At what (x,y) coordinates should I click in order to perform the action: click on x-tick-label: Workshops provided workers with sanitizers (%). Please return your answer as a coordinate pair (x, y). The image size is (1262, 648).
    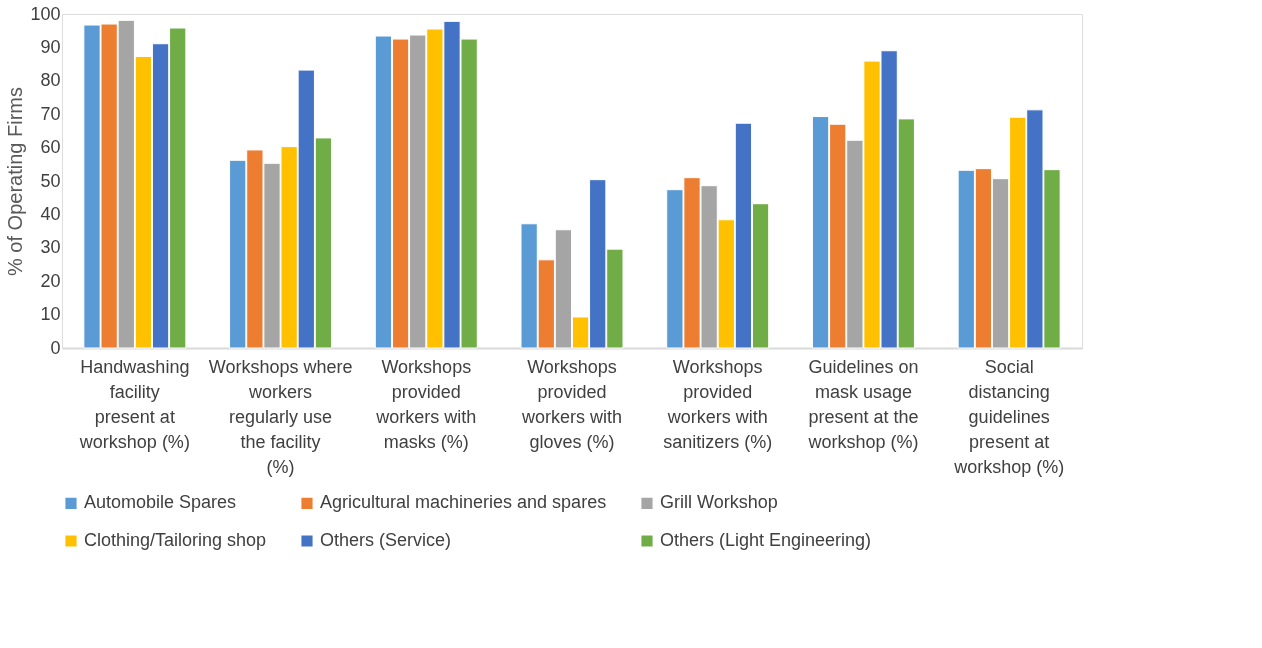
    Looking at the image, I should click on (718, 404).